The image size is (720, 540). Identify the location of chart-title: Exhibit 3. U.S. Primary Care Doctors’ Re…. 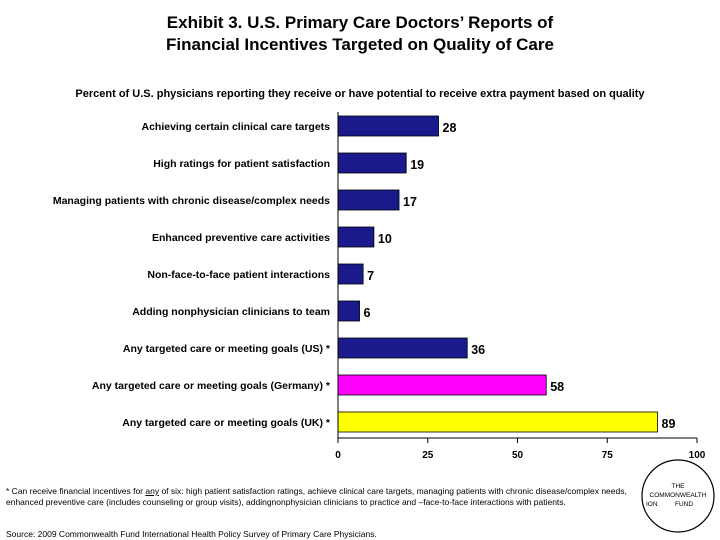
(360, 34).